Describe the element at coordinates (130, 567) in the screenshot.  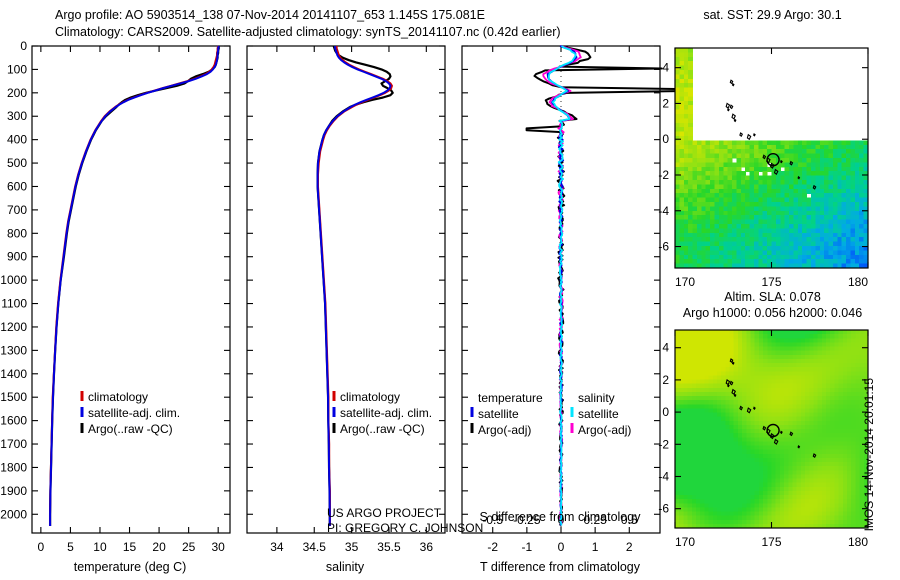
I see `temperature-axis-label: temperature (deg C)` at that location.